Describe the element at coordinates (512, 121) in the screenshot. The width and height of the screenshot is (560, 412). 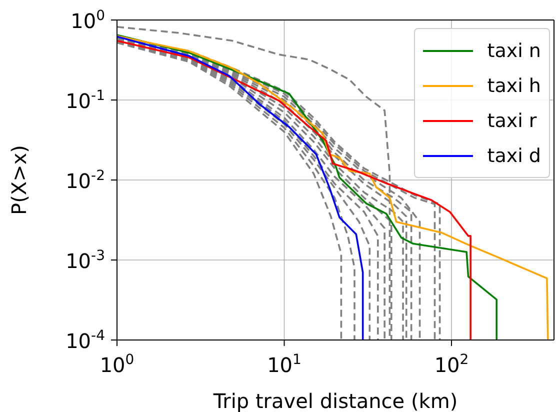
I see `legend-label: taxi r` at that location.